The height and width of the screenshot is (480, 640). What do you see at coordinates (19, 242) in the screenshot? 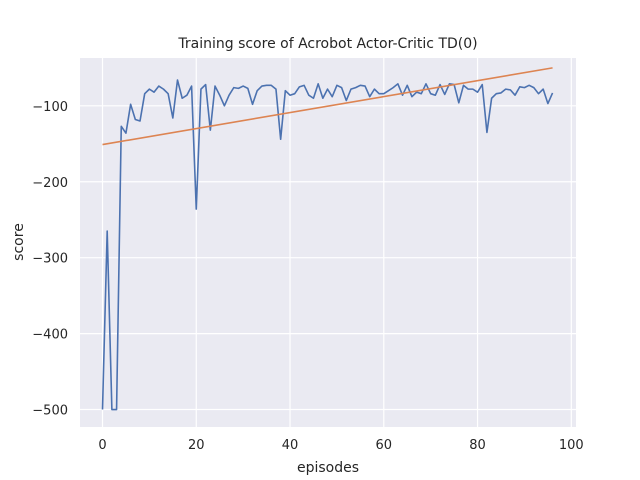
I see `y-axis-label: score` at bounding box center [19, 242].